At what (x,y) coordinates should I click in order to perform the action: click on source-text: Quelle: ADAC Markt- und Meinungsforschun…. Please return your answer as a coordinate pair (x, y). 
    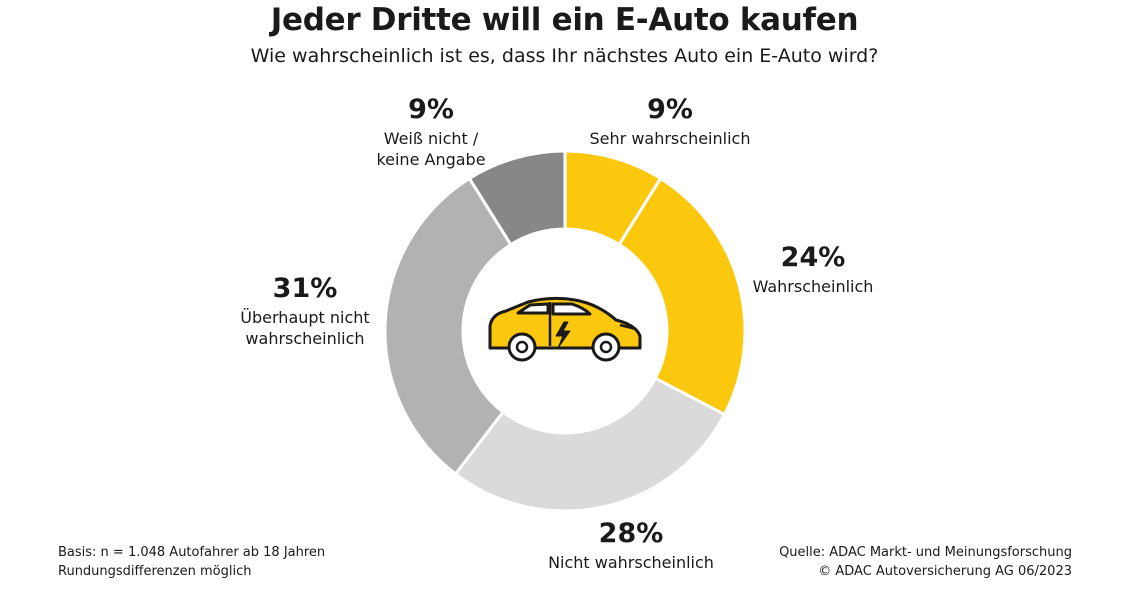
    Looking at the image, I should click on (925, 552).